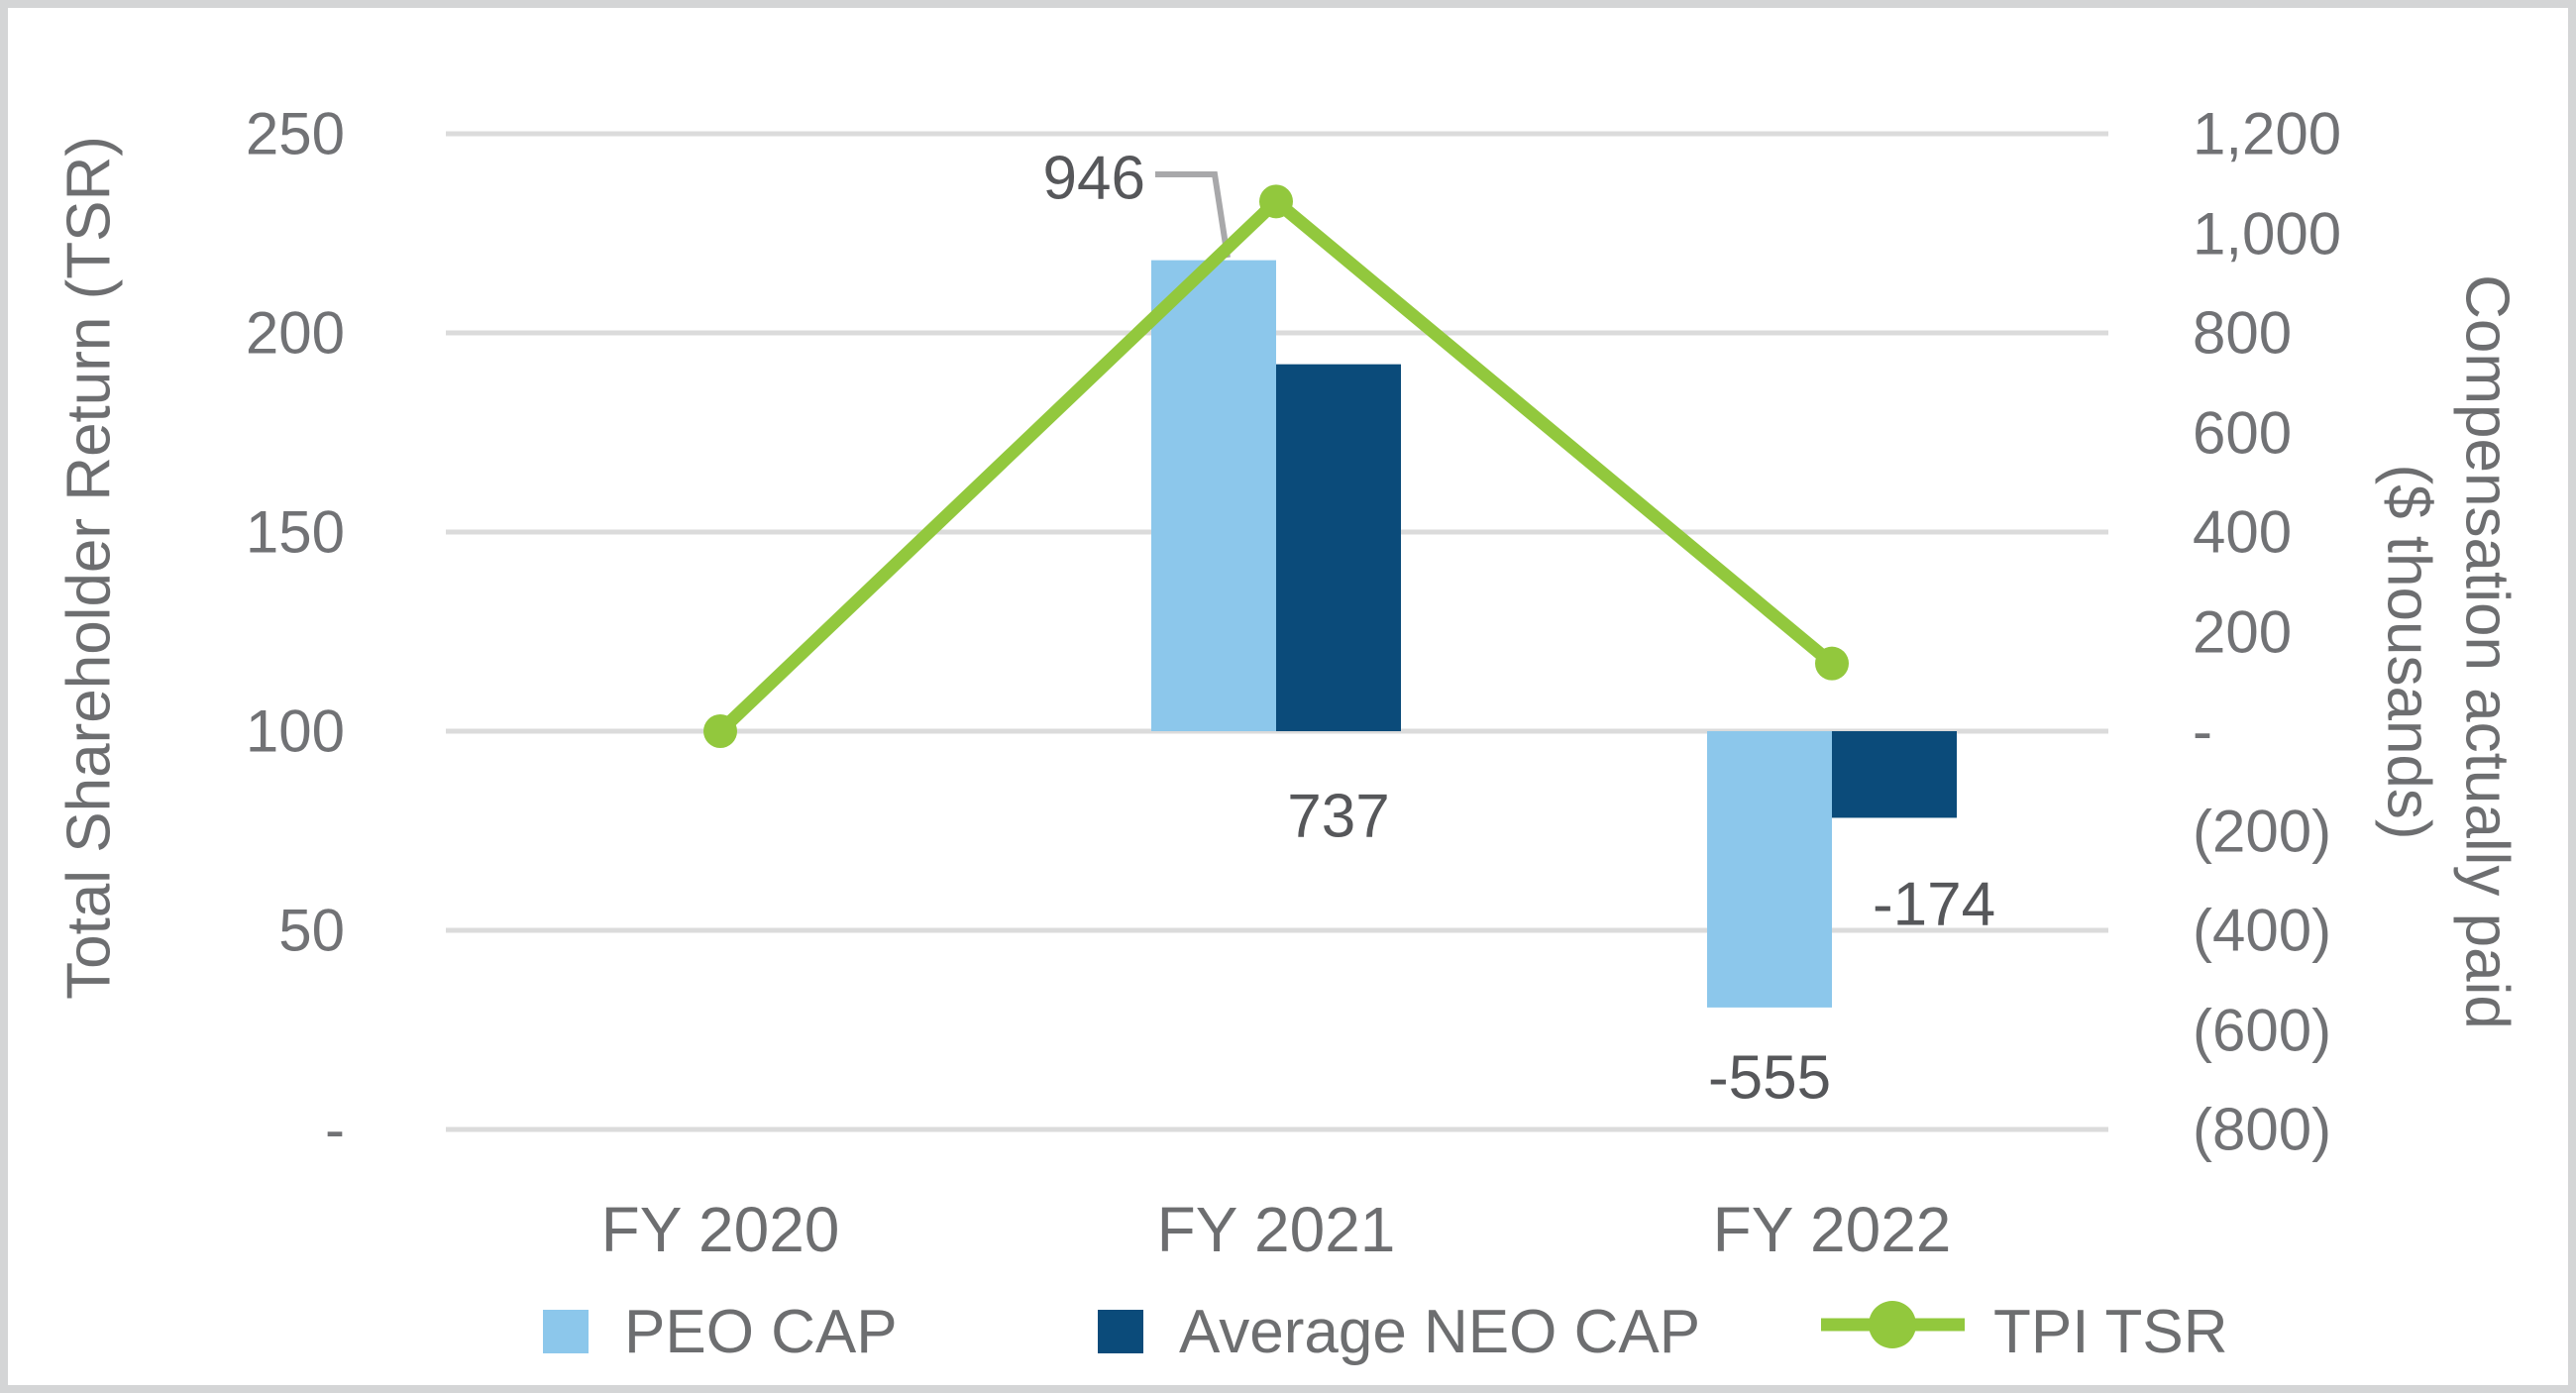 The image size is (2576, 1393). Describe the element at coordinates (2263, 831) in the screenshot. I see `right-axis-tick-label: (200)` at that location.